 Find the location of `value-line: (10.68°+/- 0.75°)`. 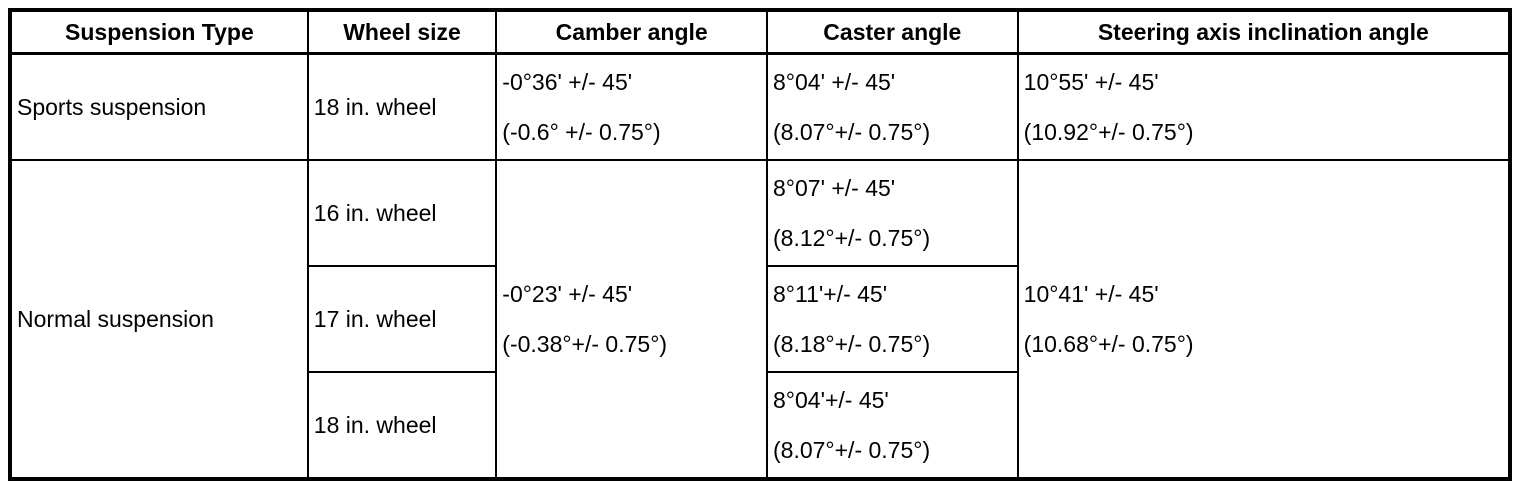

value-line: (10.68°+/- 0.75°) is located at coordinates (1108, 344).